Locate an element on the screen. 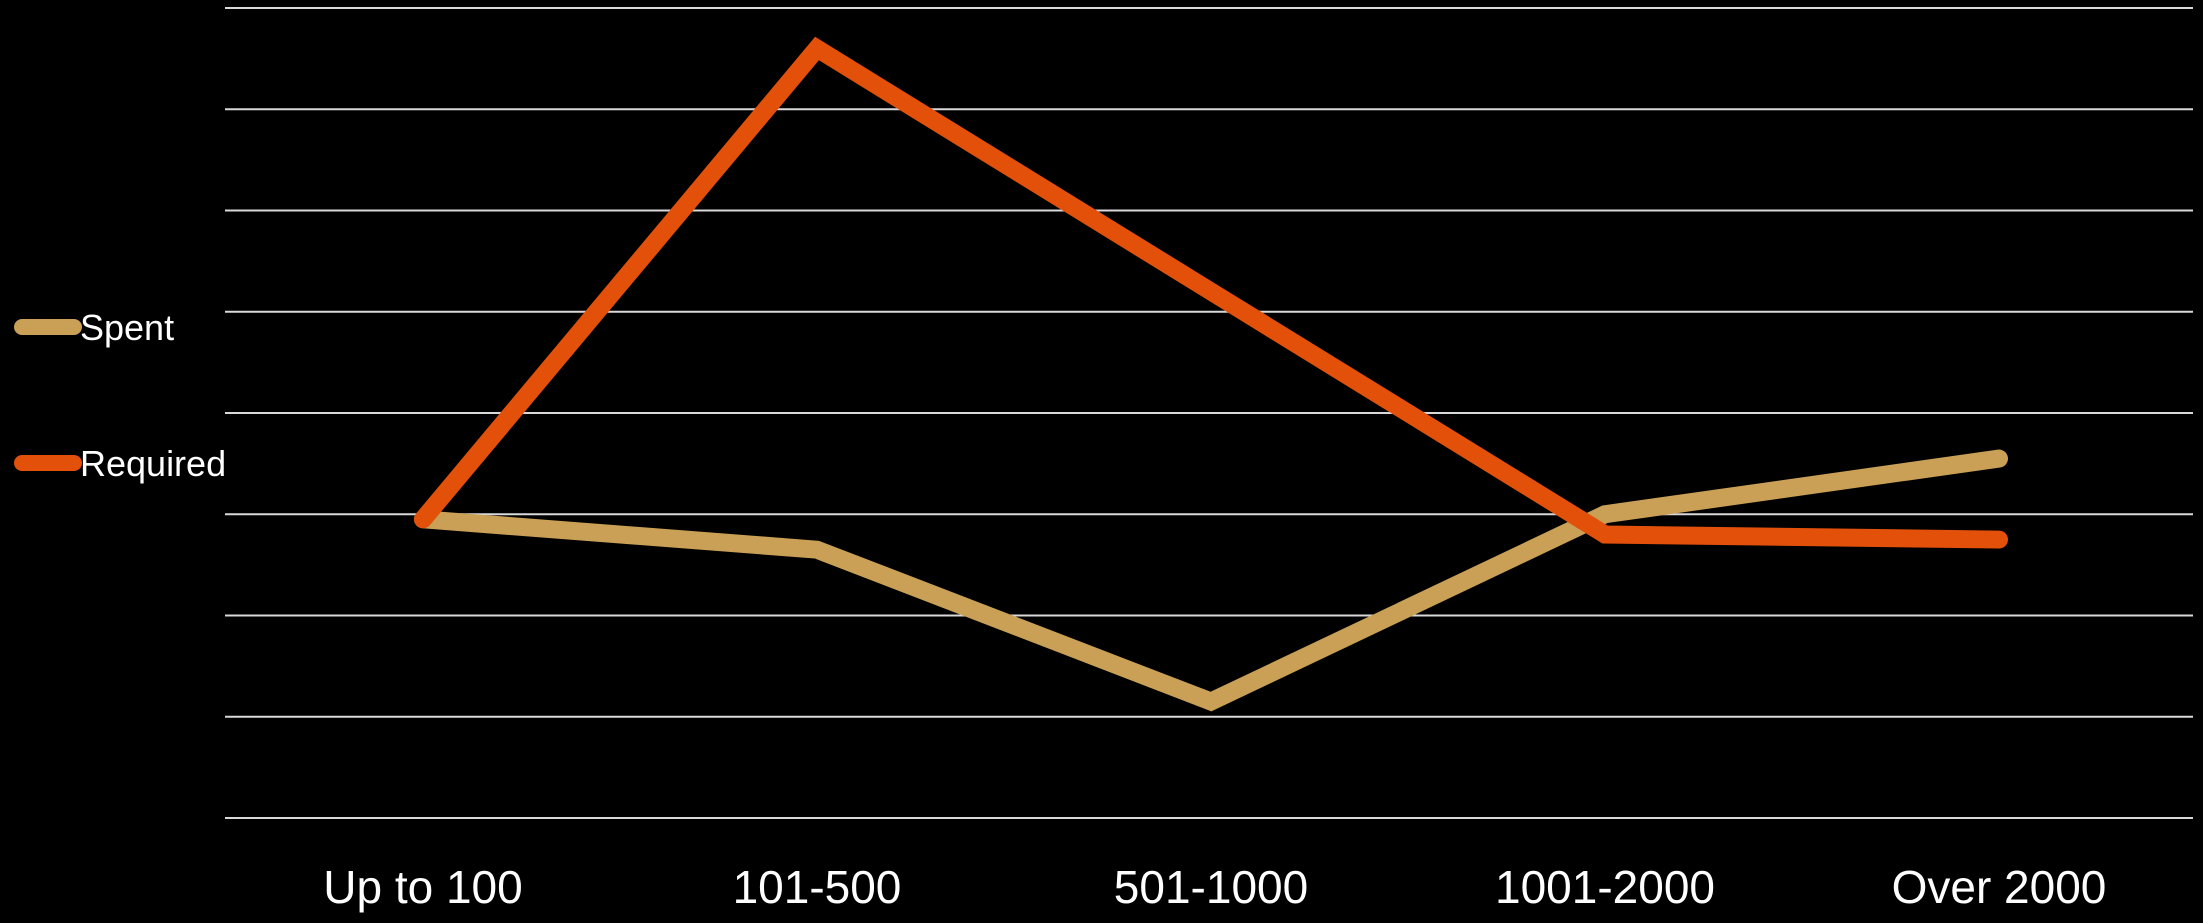  x-tick-label: Up to 100 is located at coordinates (422, 887).